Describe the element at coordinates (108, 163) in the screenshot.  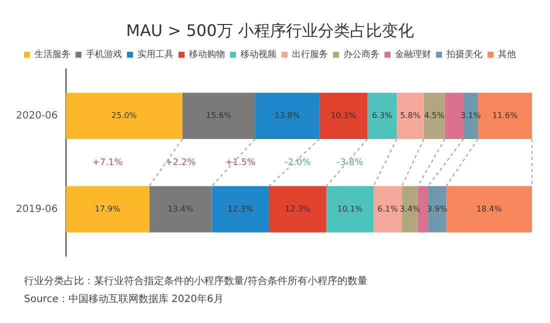
I see `annotation: +7.1%` at that location.